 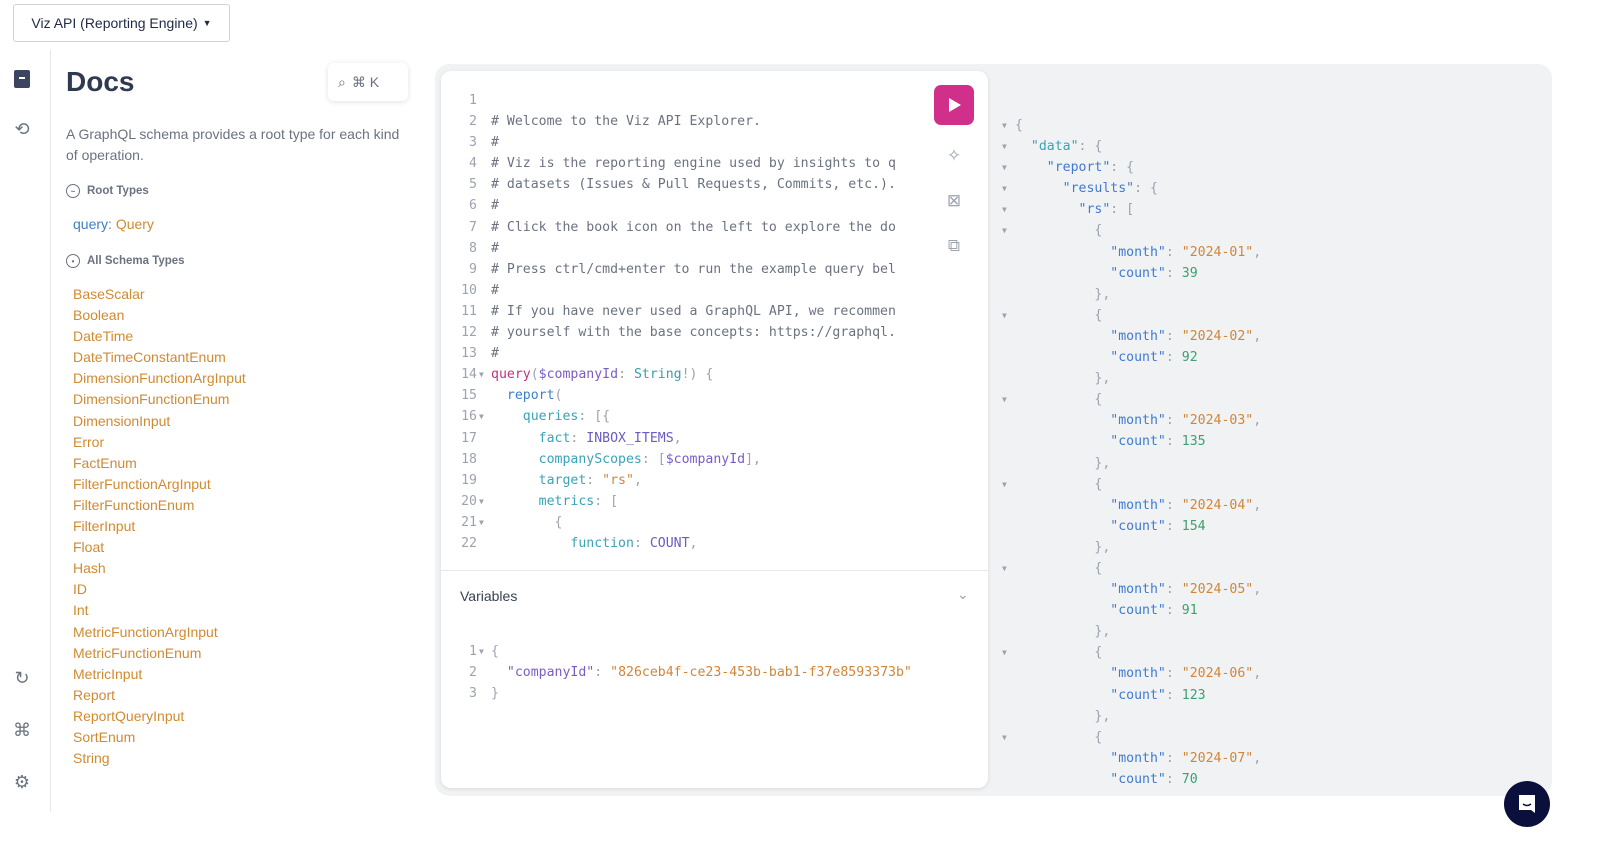 What do you see at coordinates (91, 224) in the screenshot?
I see `root-query-field: query` at bounding box center [91, 224].